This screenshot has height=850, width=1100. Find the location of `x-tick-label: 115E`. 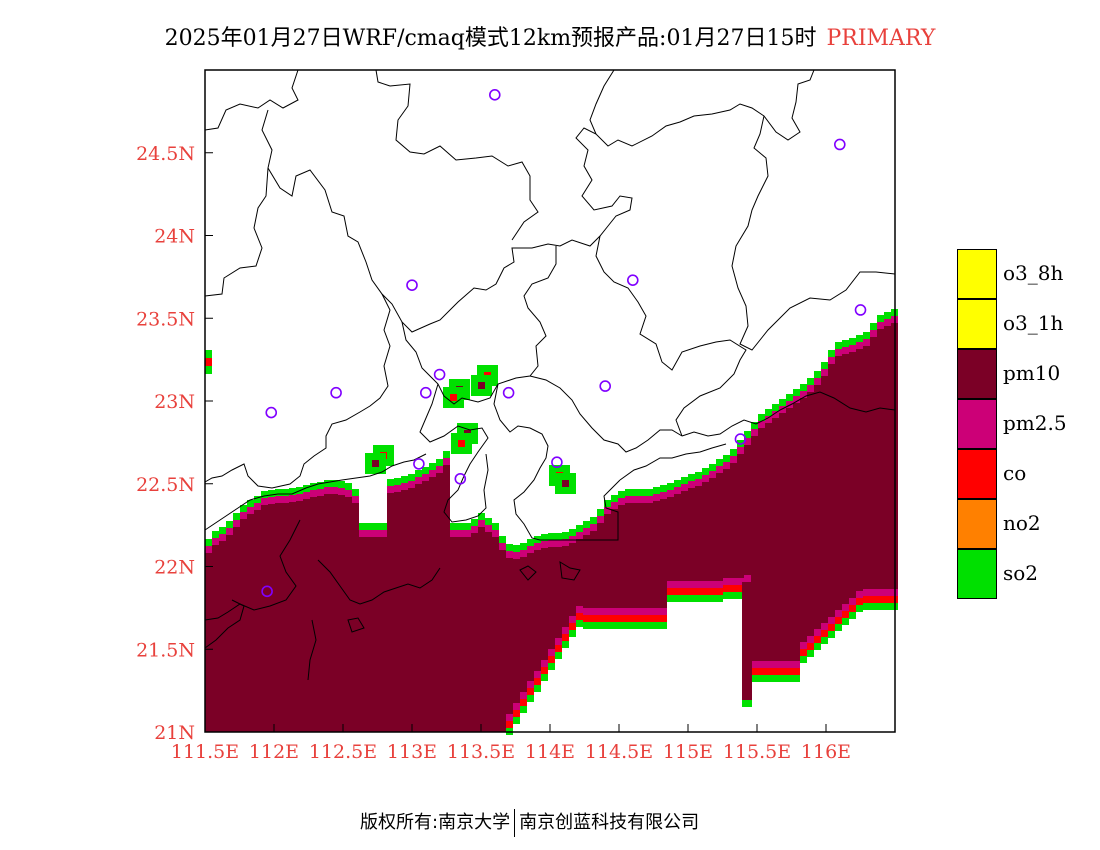

x-tick-label: 115E is located at coordinates (688, 752).